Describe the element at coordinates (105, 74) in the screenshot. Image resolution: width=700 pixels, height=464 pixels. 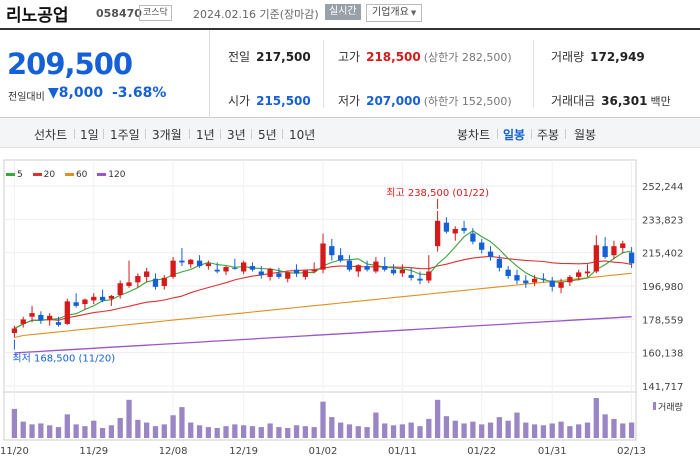
I see `price-block: 209,500 전일대비 ▼8,000 -3.68%` at that location.